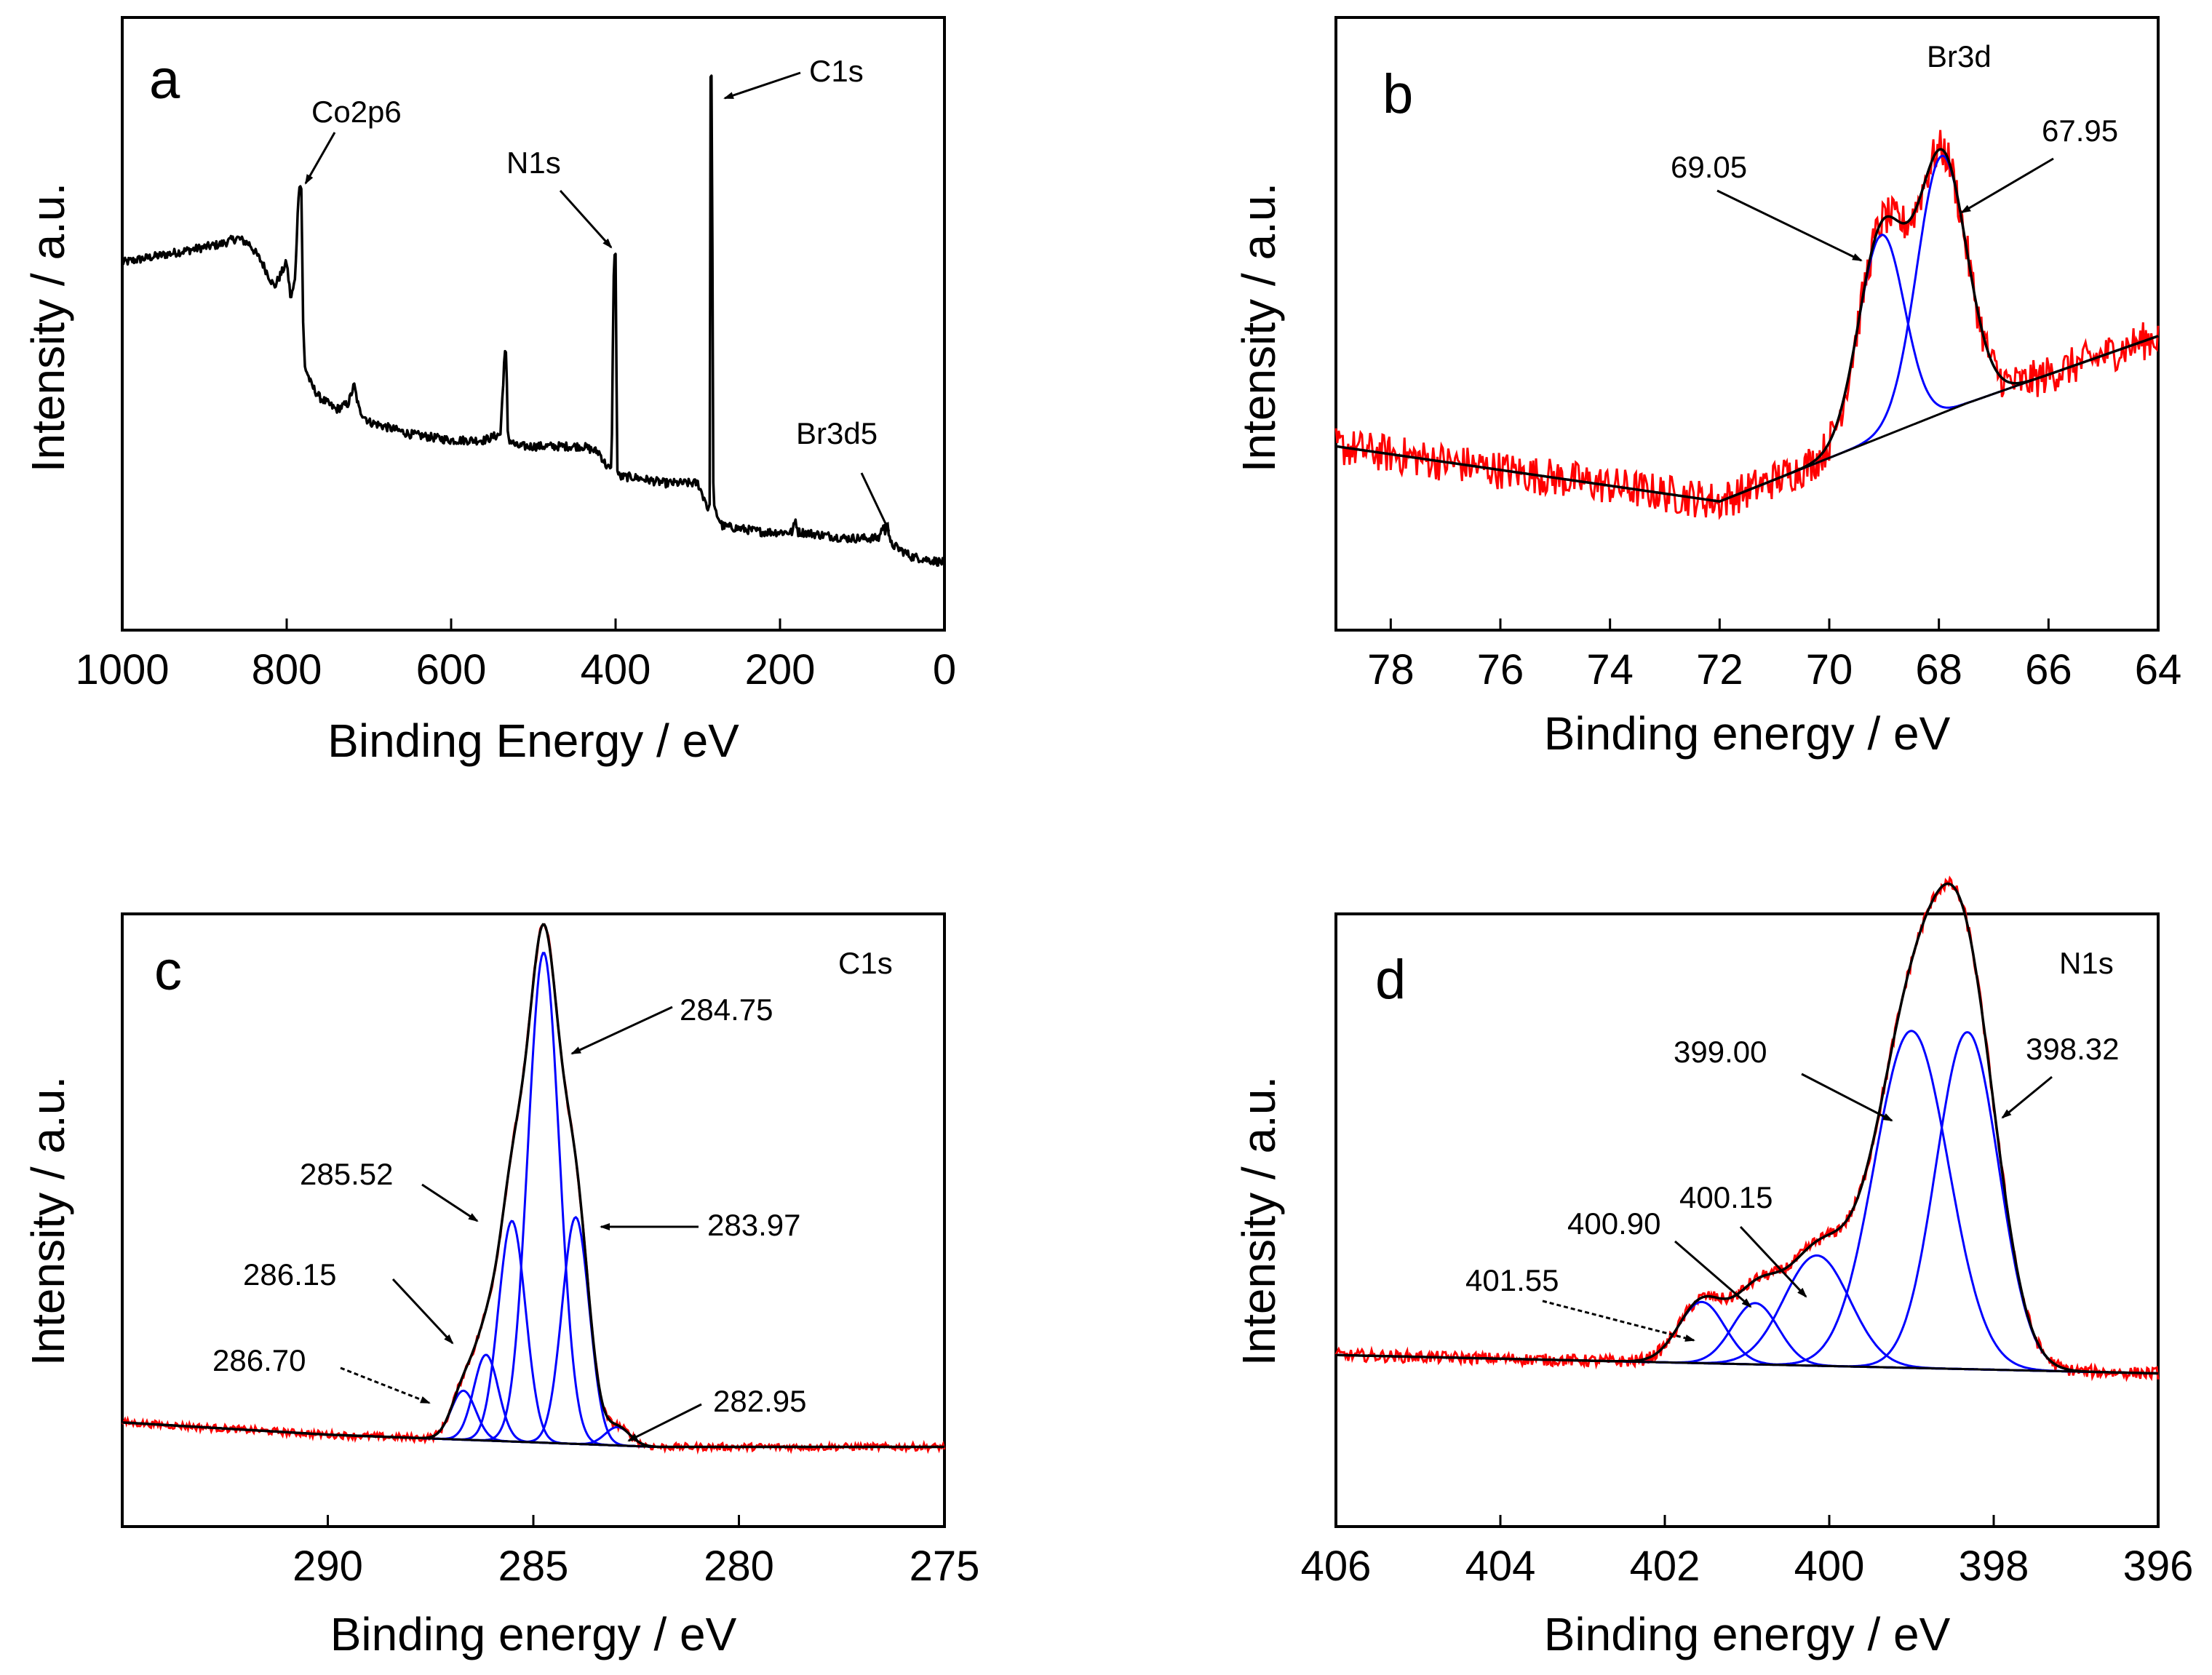 This screenshot has height=1675, width=2212. What do you see at coordinates (945, 1566) in the screenshot?
I see `x-tick-label: 275` at bounding box center [945, 1566].